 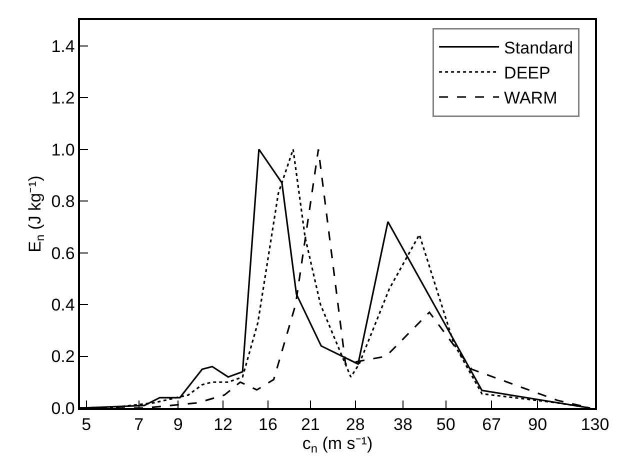 What do you see at coordinates (178, 424) in the screenshot?
I see `x-tick-label: 9` at bounding box center [178, 424].